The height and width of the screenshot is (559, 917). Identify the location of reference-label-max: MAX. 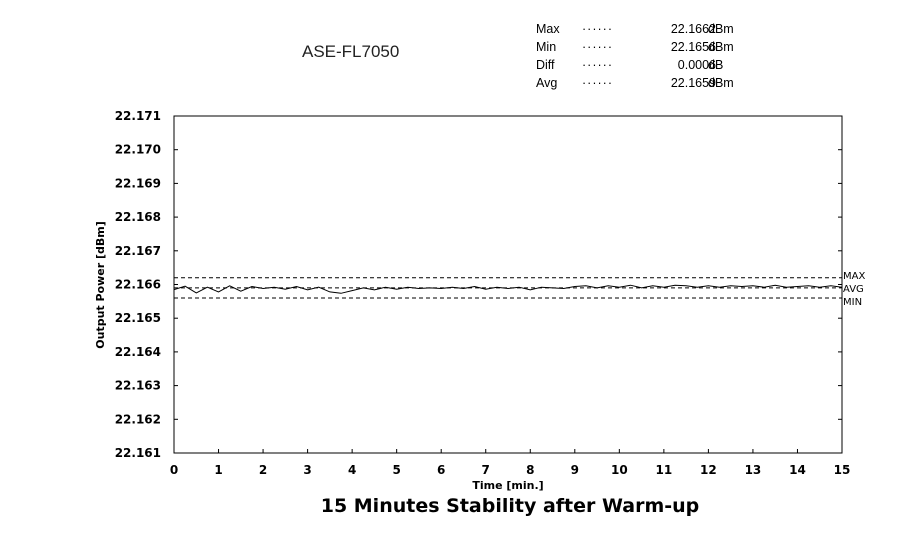
(854, 276).